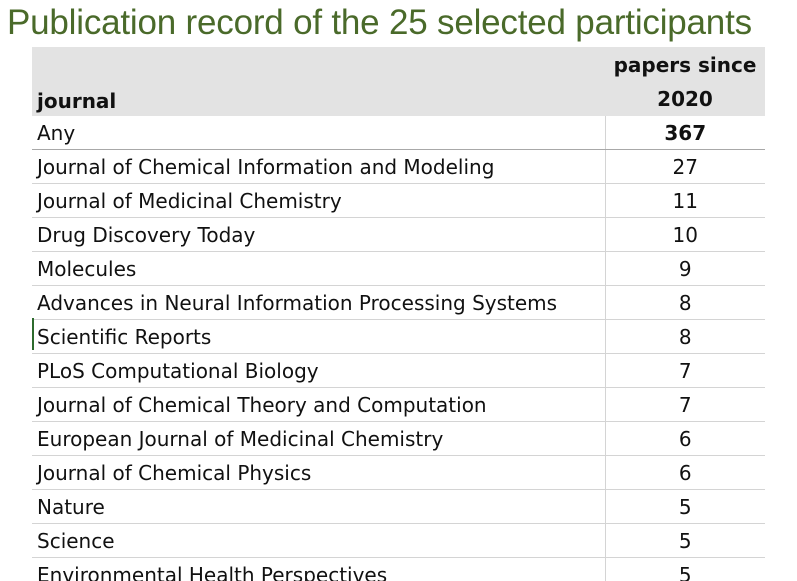 Image resolution: width=797 pixels, height=581 pixels. I want to click on journal-cell: Journal of Medicinal Chemistry, so click(319, 200).